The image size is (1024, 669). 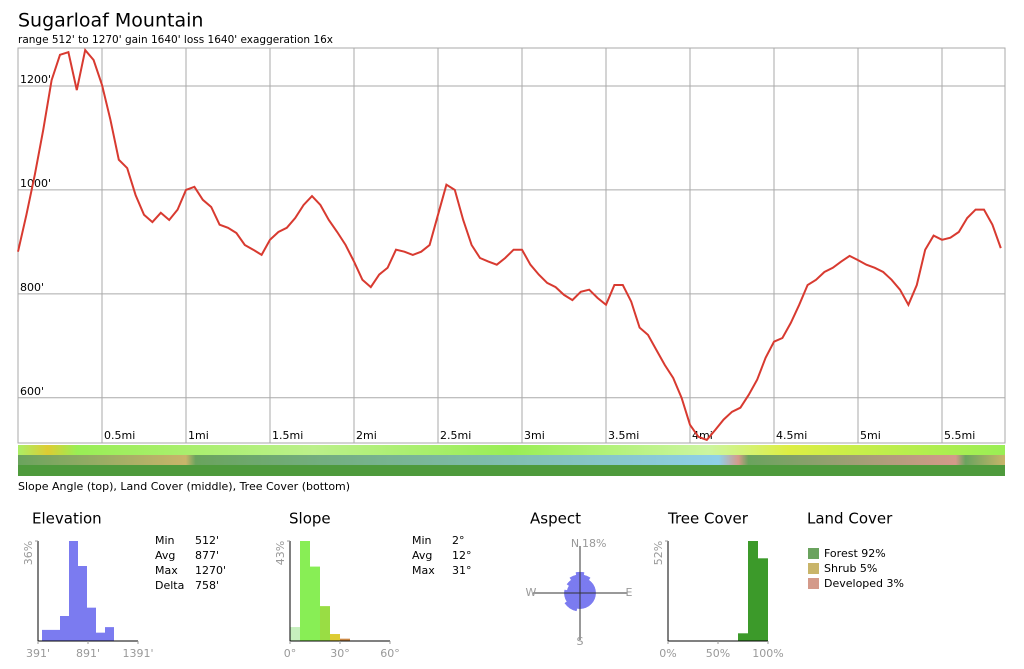 What do you see at coordinates (511, 460) in the screenshot?
I see `land-cover-band` at bounding box center [511, 460].